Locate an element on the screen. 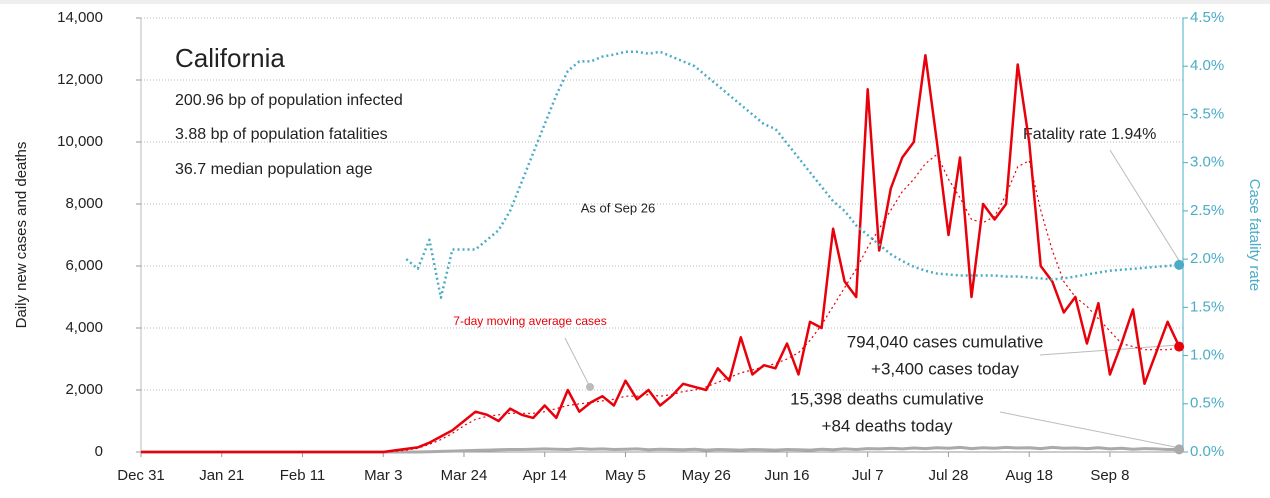 The height and width of the screenshot is (498, 1270). y-tick-label: 14,000 is located at coordinates (80, 17).